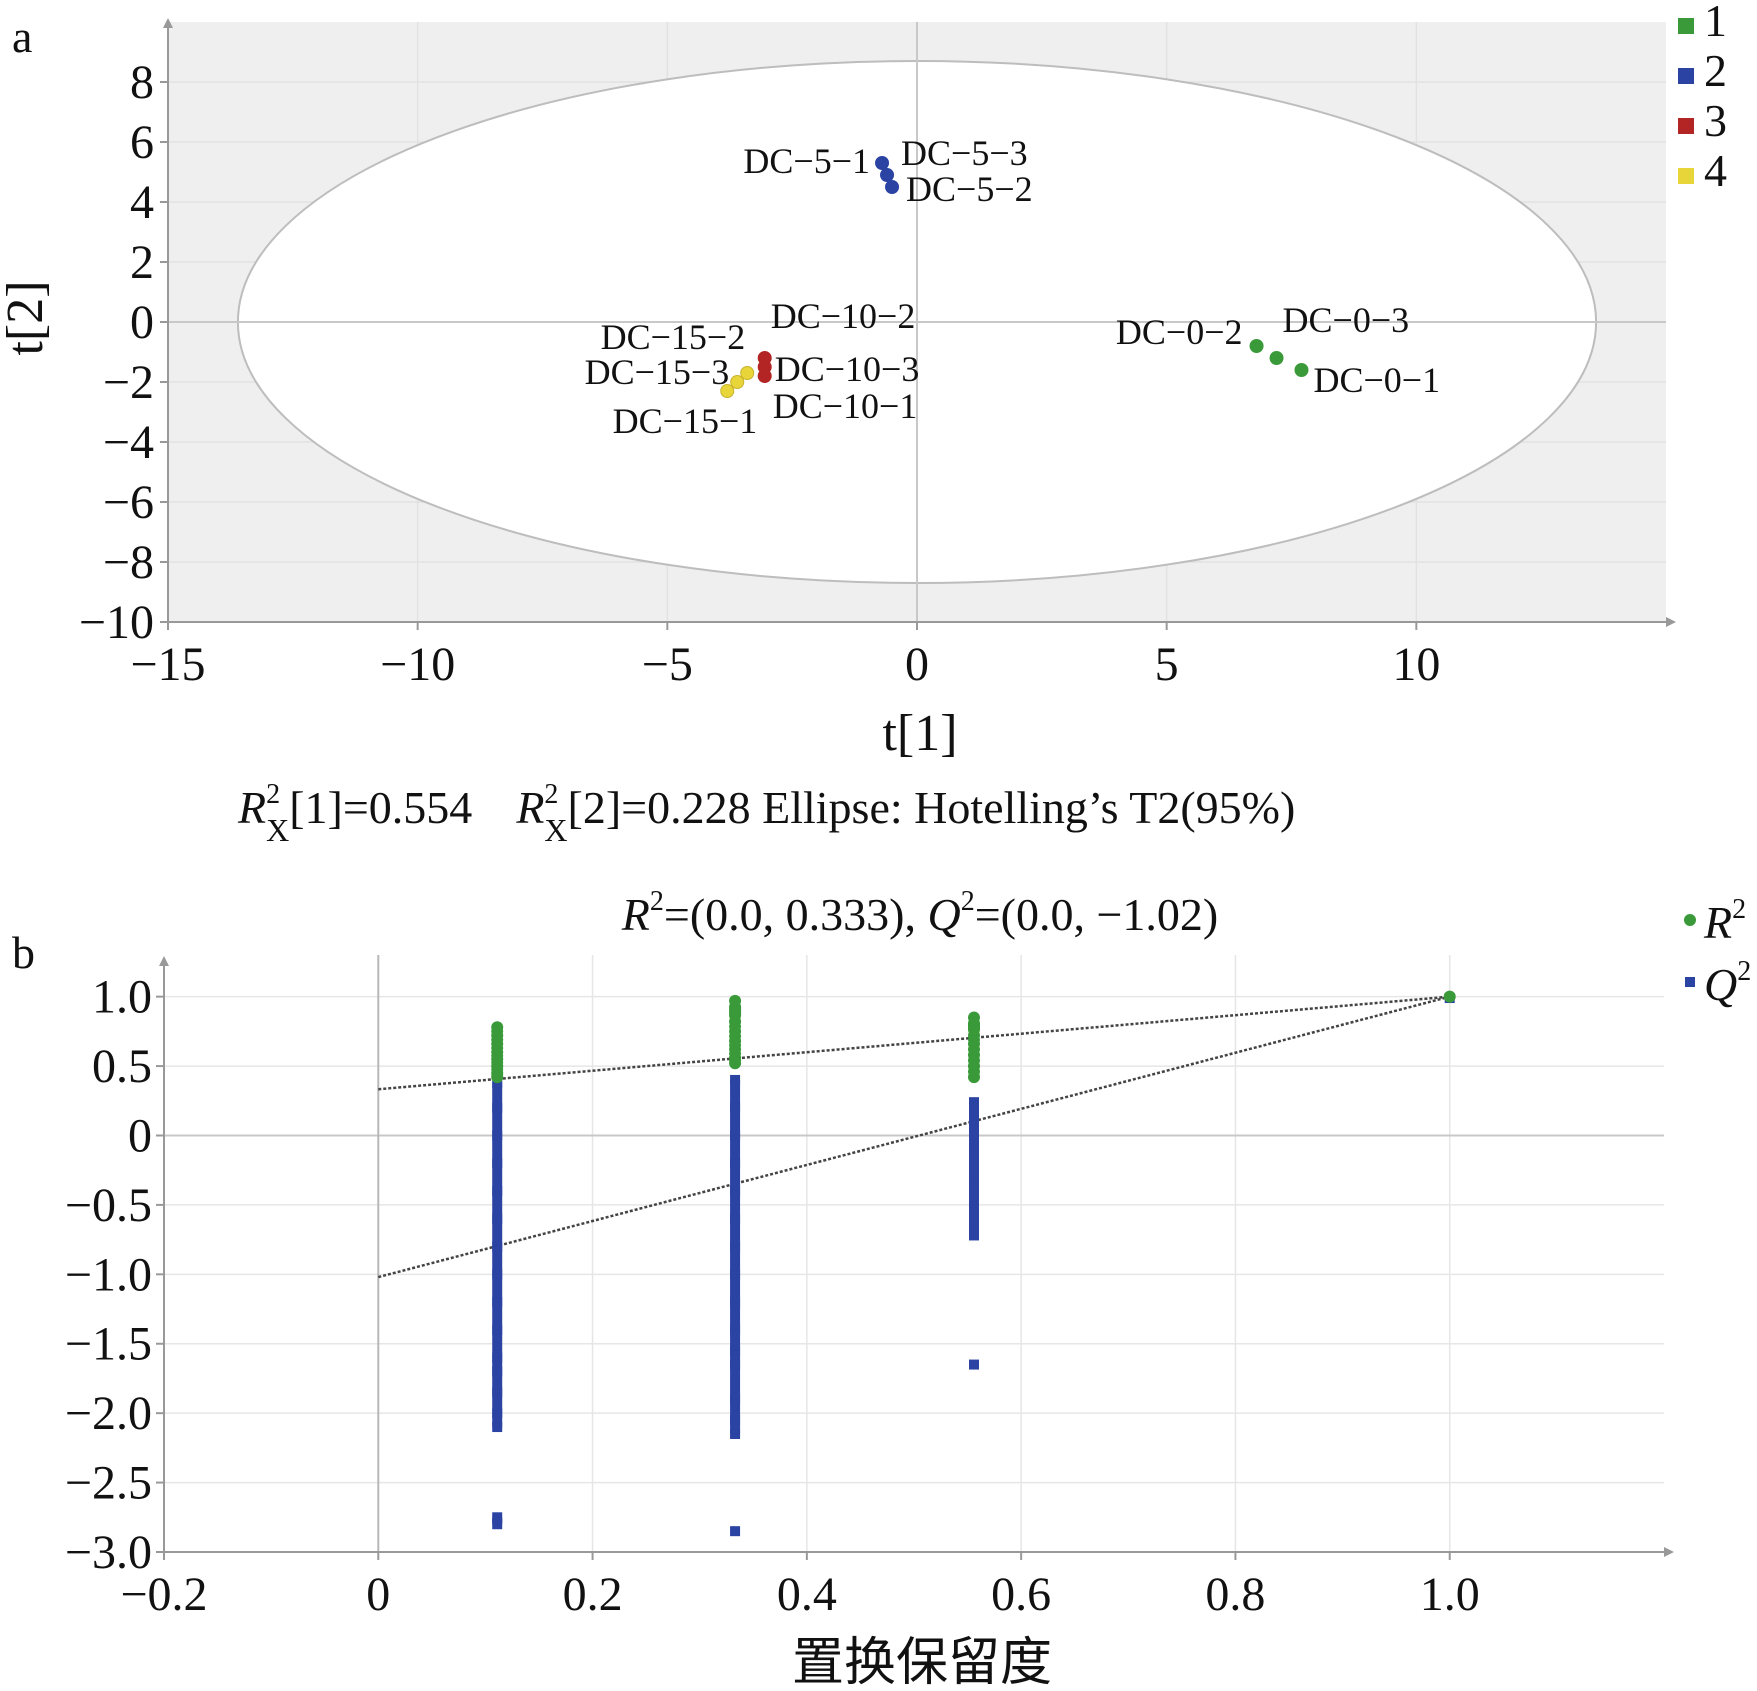 This screenshot has height=1691, width=1757. Describe the element at coordinates (128, 562) in the screenshot. I see `y-tick-label-a: −8` at that location.